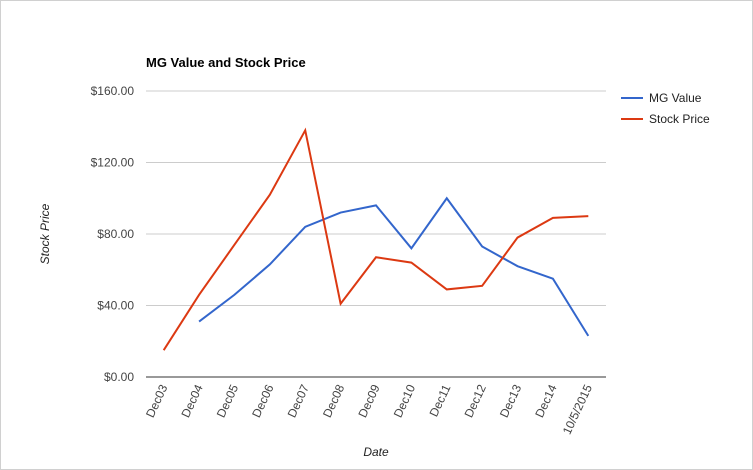  What do you see at coordinates (113, 91) in the screenshot?
I see `y-tick-label: $160.00` at bounding box center [113, 91].